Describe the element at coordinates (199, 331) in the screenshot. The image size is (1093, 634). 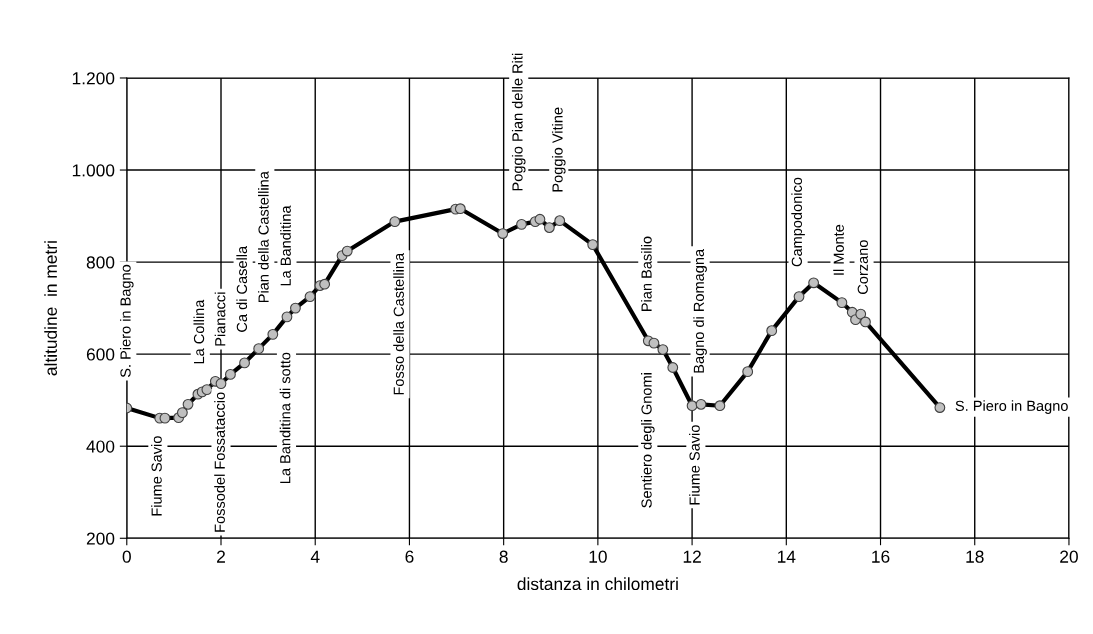
I see `annotation: La Collina` at that location.